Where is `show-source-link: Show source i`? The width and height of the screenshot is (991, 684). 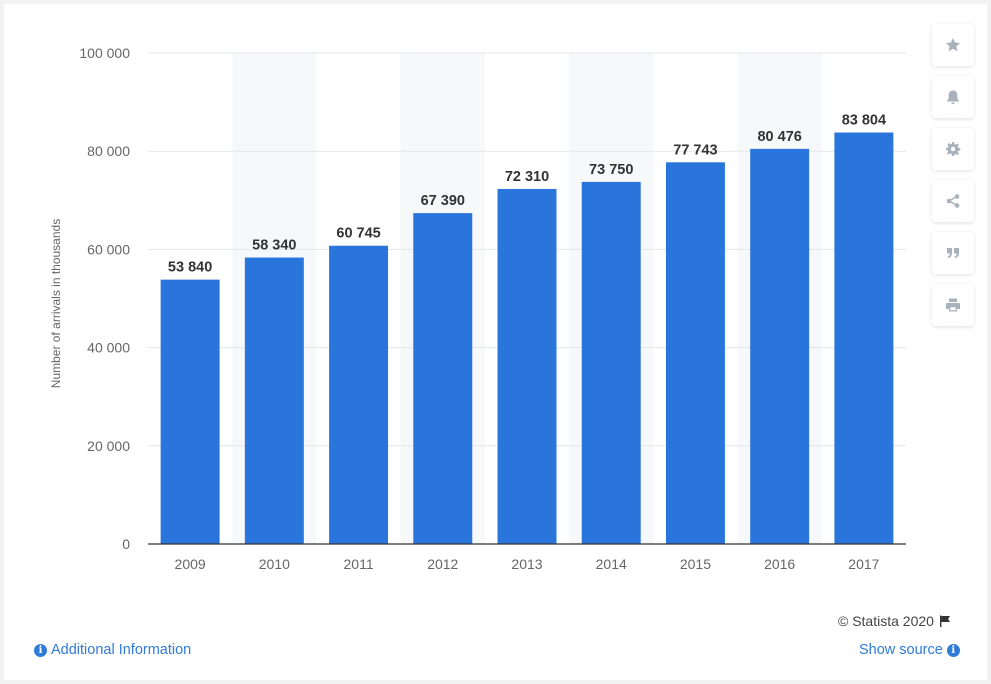
show-source-link: Show source i is located at coordinates (909, 650).